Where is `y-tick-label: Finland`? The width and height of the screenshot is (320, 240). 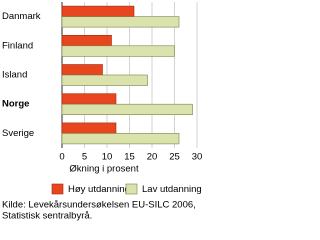
y-tick-label: Finland is located at coordinates (17, 45).